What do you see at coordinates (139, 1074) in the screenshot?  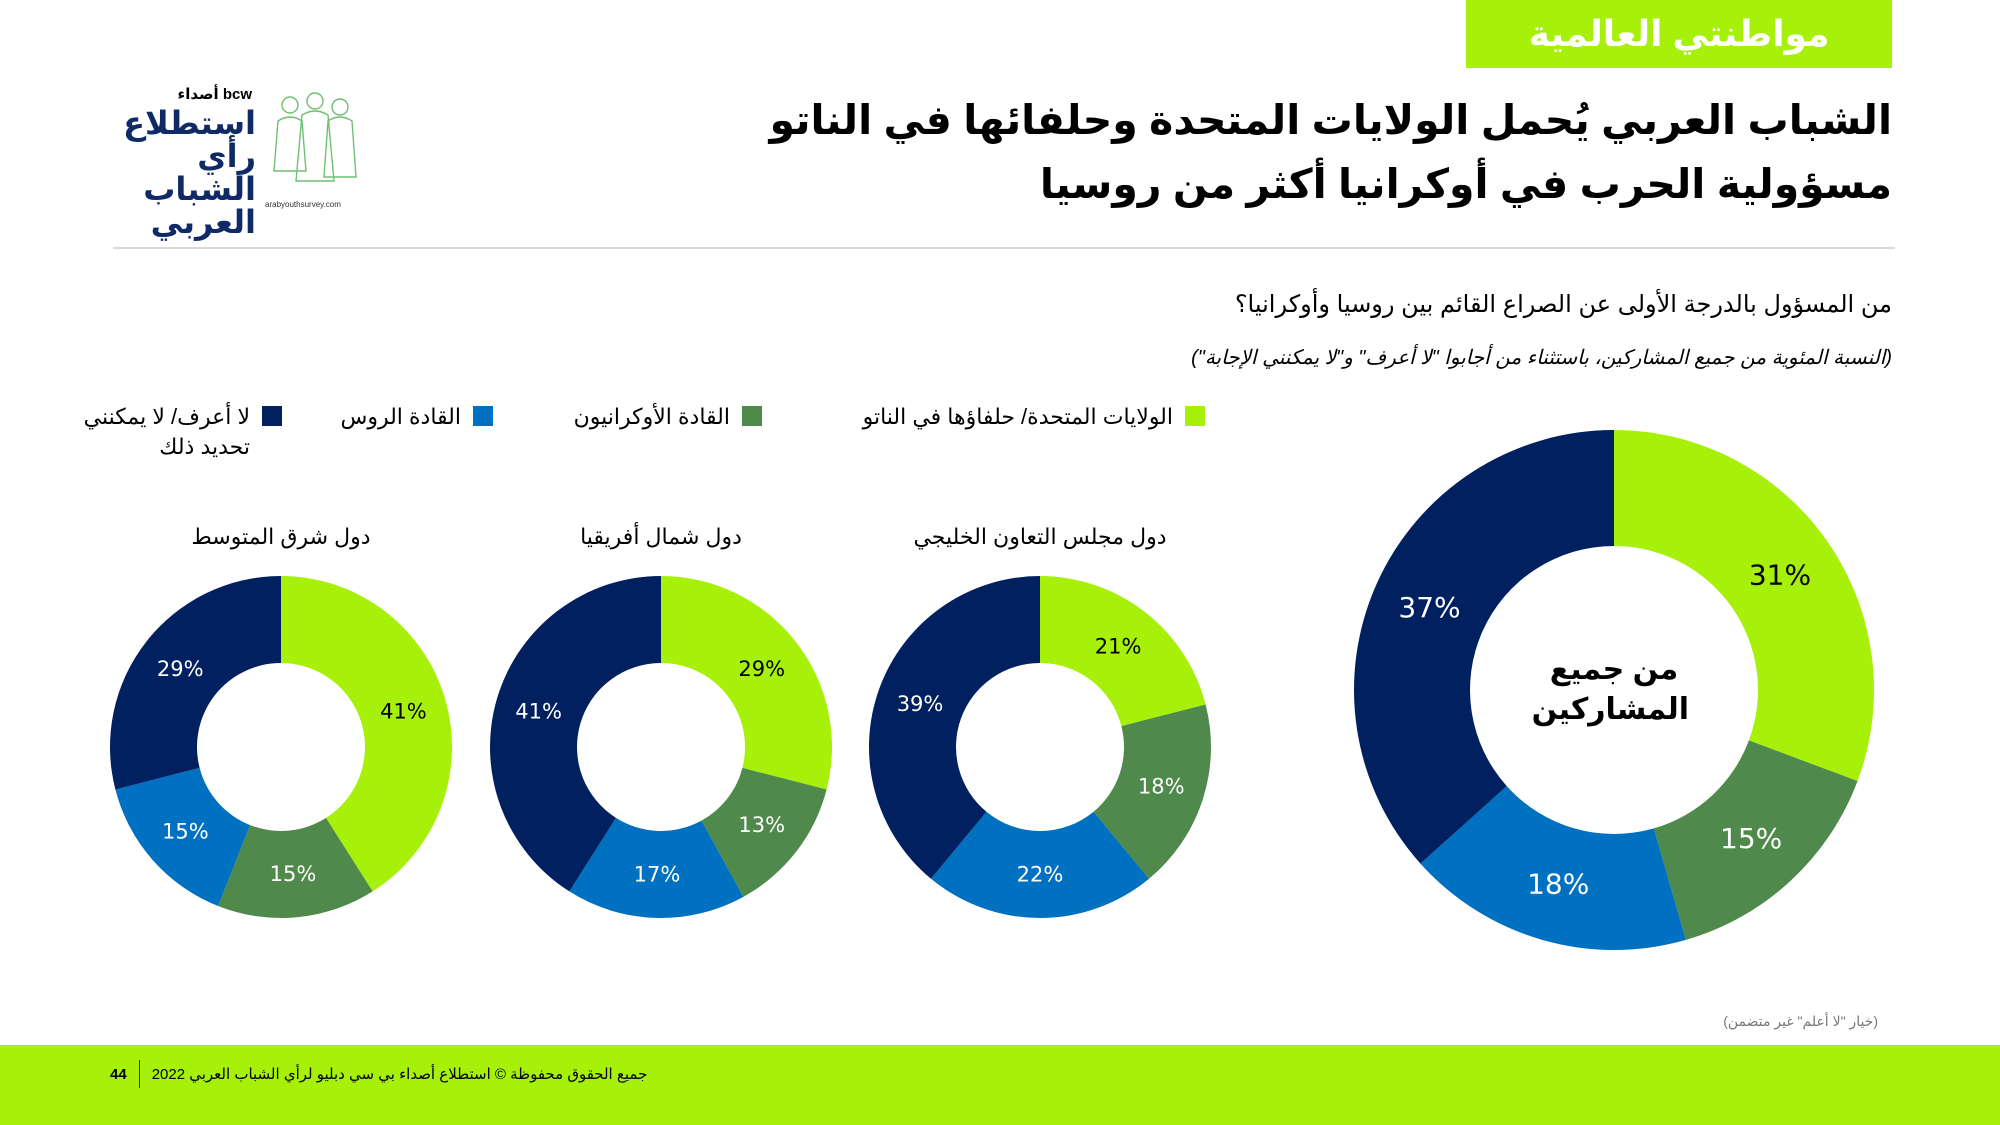 I see `footer-separator` at bounding box center [139, 1074].